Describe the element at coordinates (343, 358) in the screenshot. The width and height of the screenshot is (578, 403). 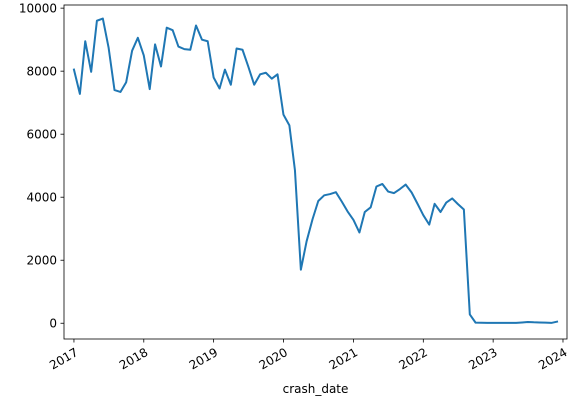
I see `x-tick-label: 2021` at that location.